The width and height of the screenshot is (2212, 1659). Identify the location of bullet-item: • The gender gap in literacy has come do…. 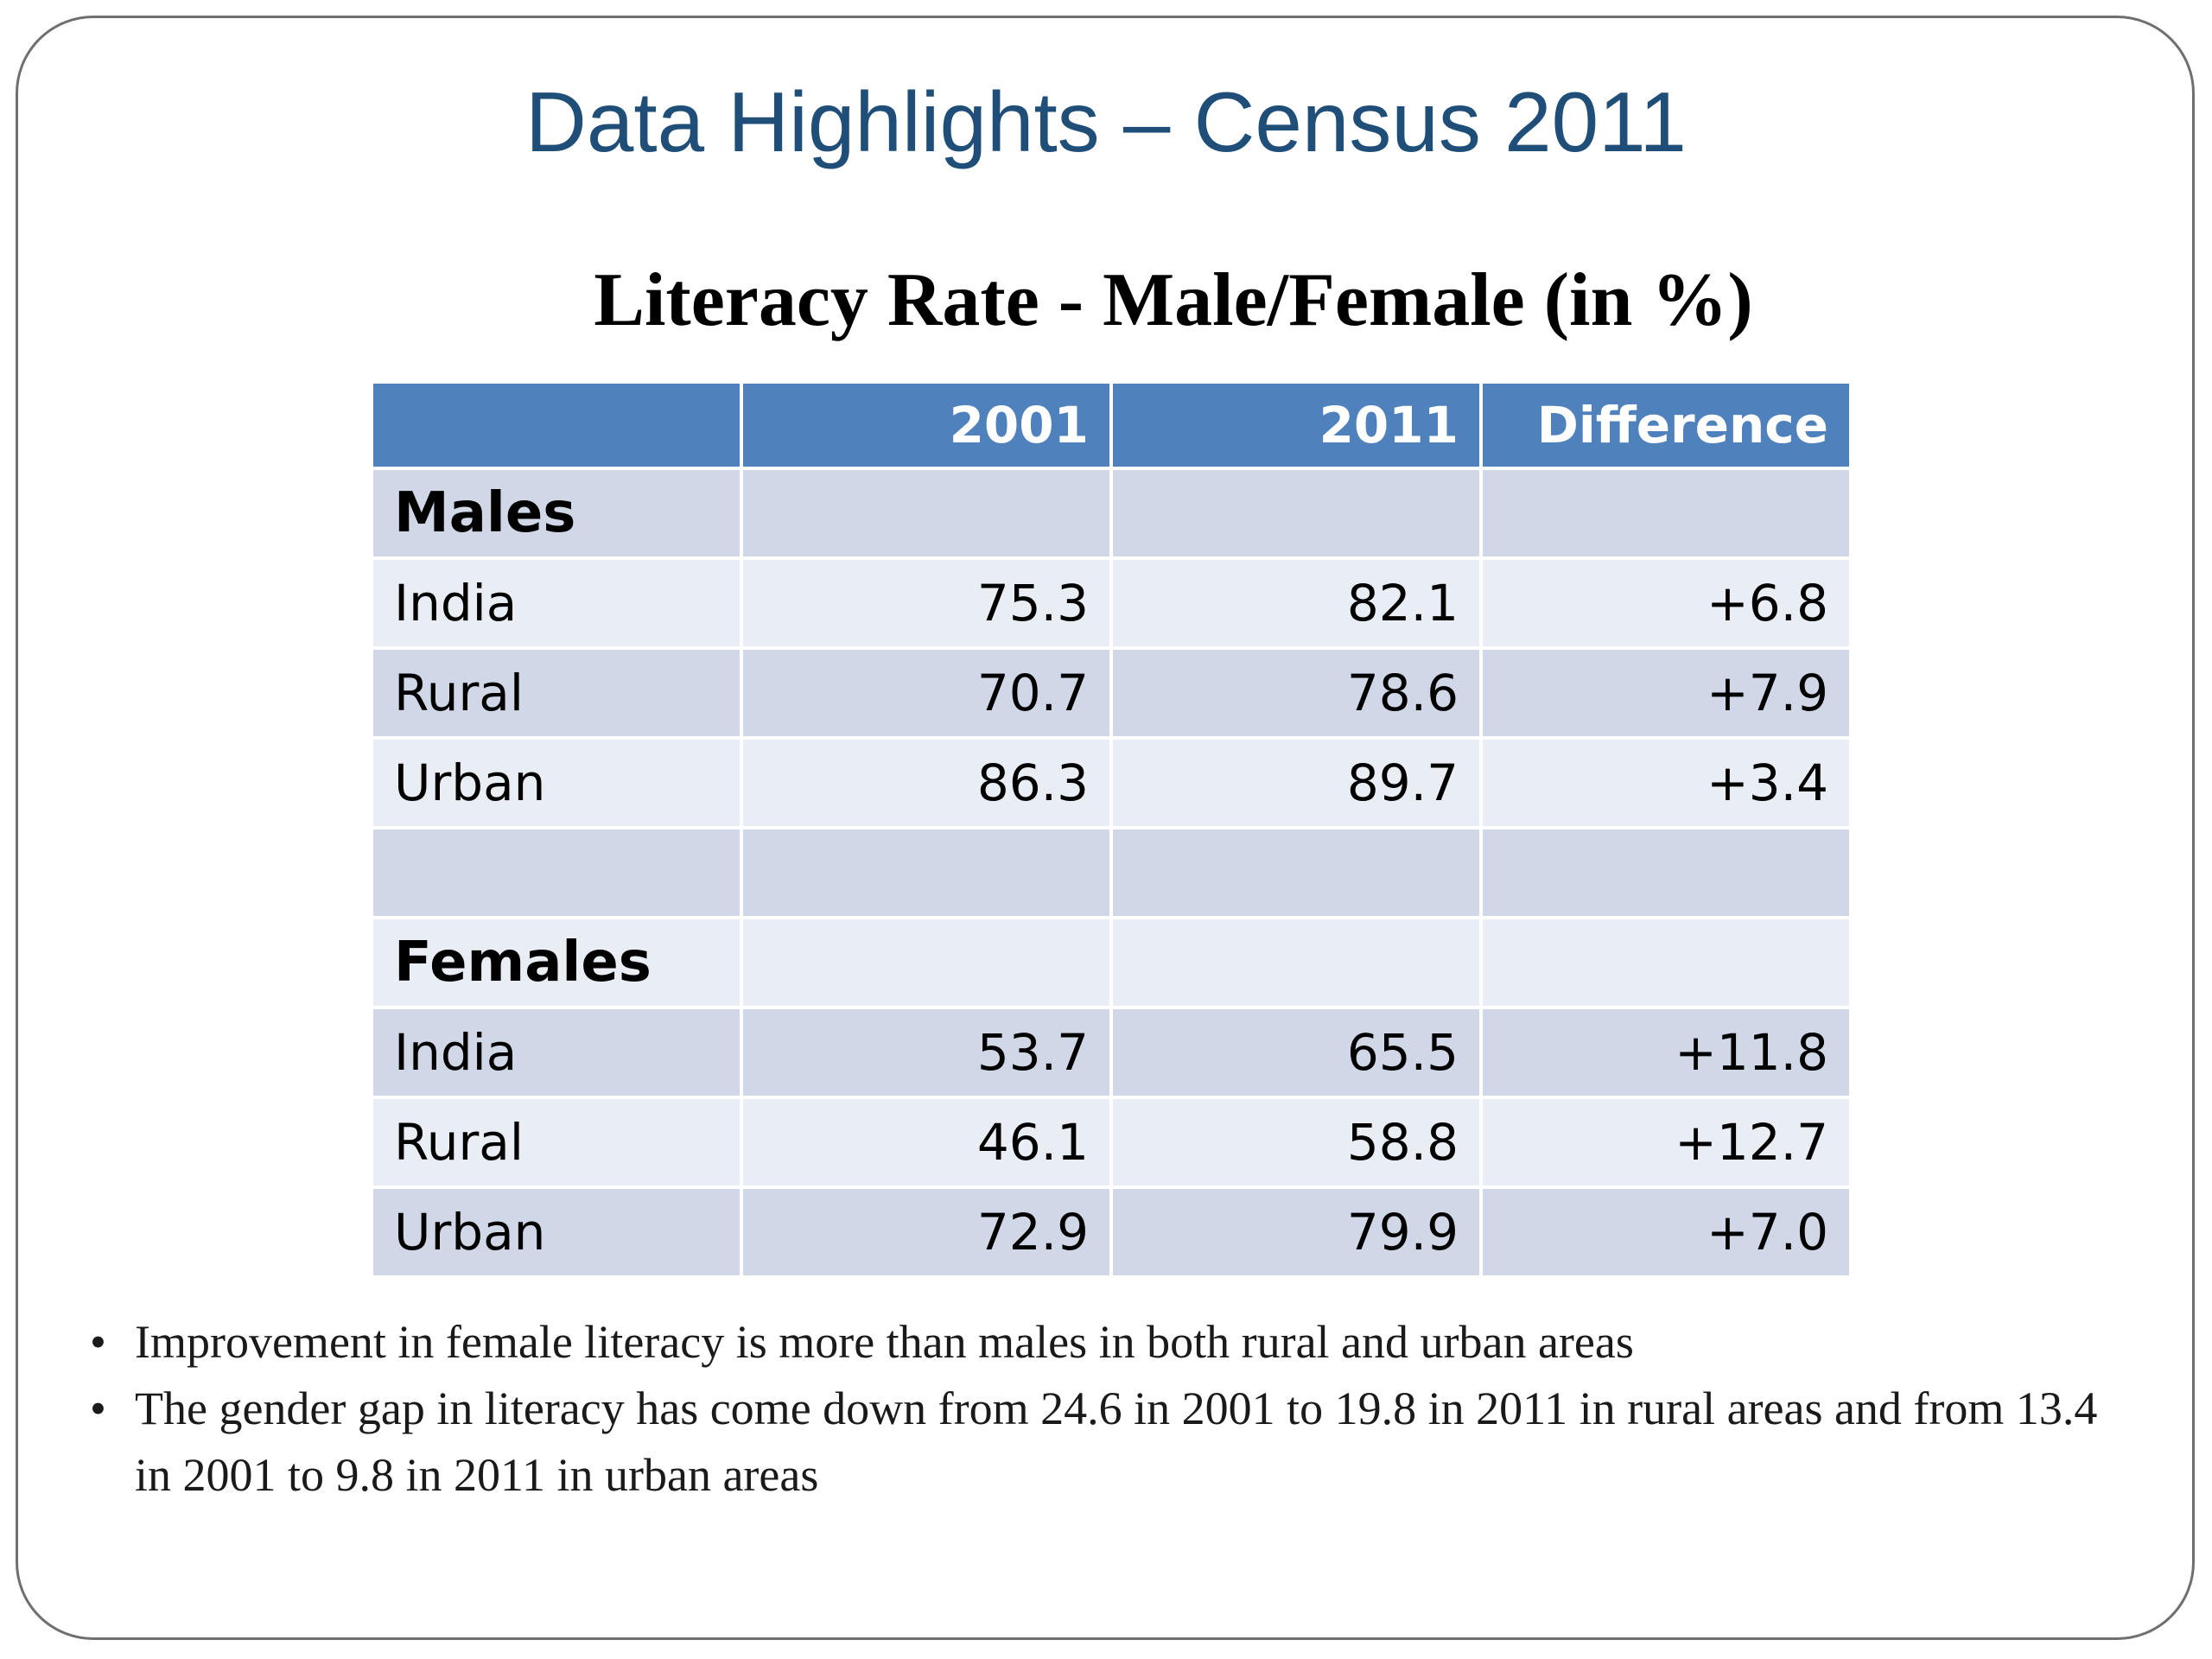
(1097, 1442).